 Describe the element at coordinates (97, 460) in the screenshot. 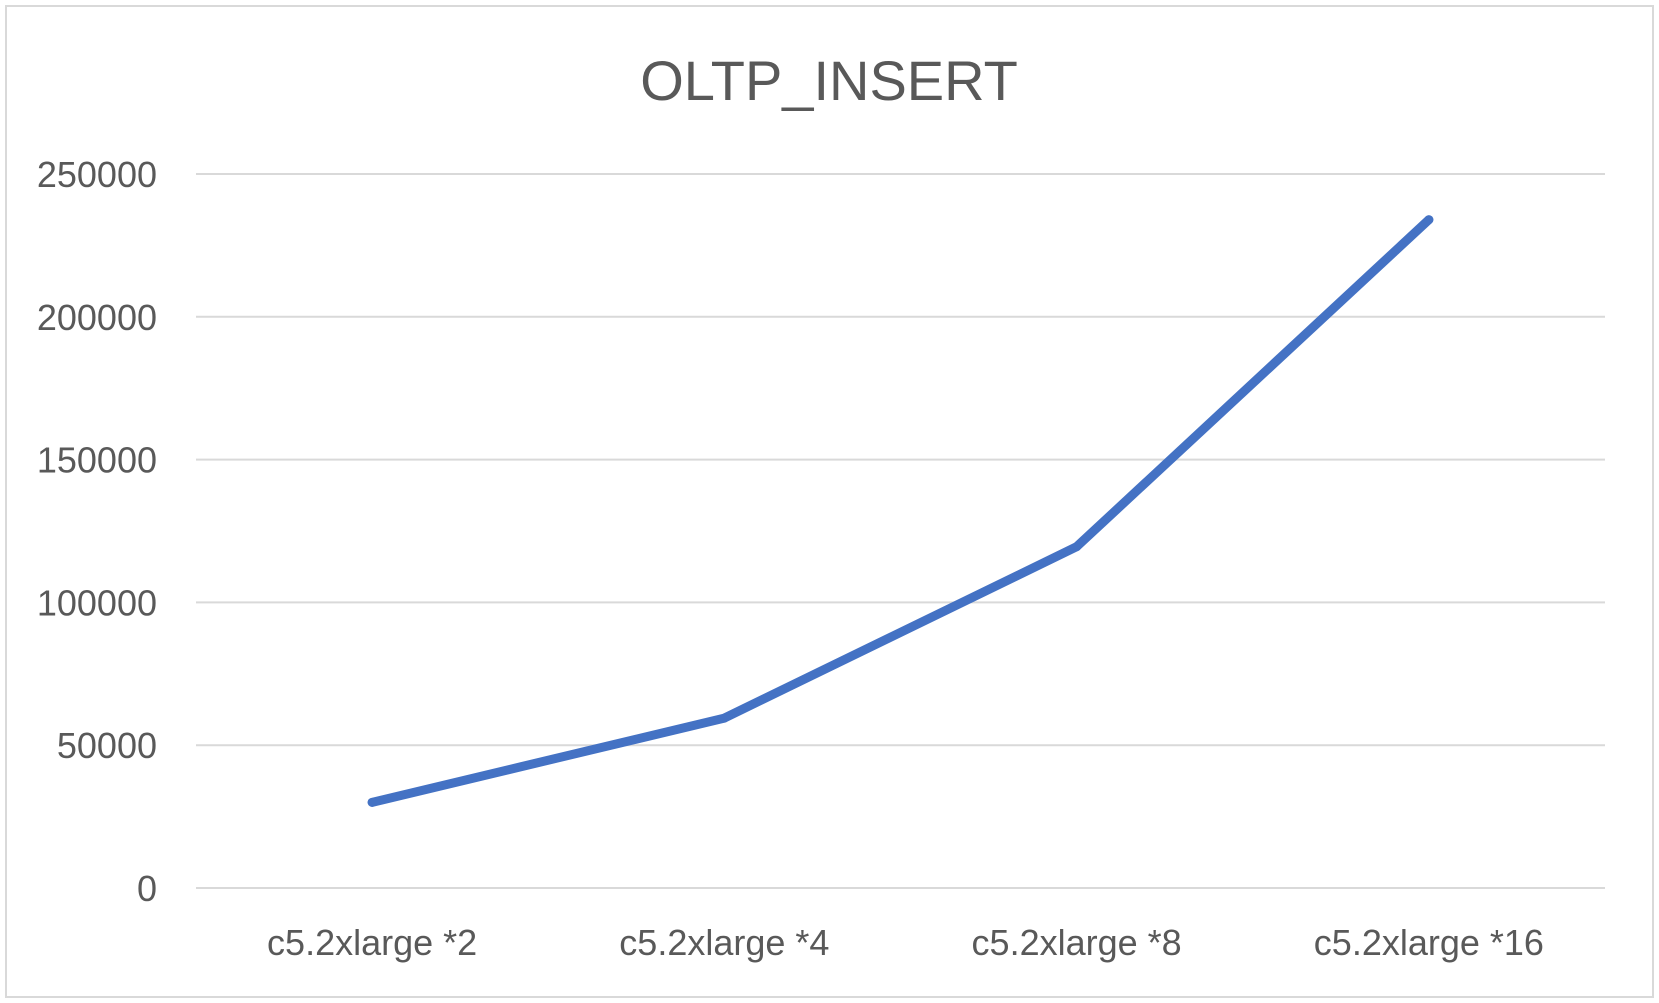

I see `y-tick-label: 150000` at that location.